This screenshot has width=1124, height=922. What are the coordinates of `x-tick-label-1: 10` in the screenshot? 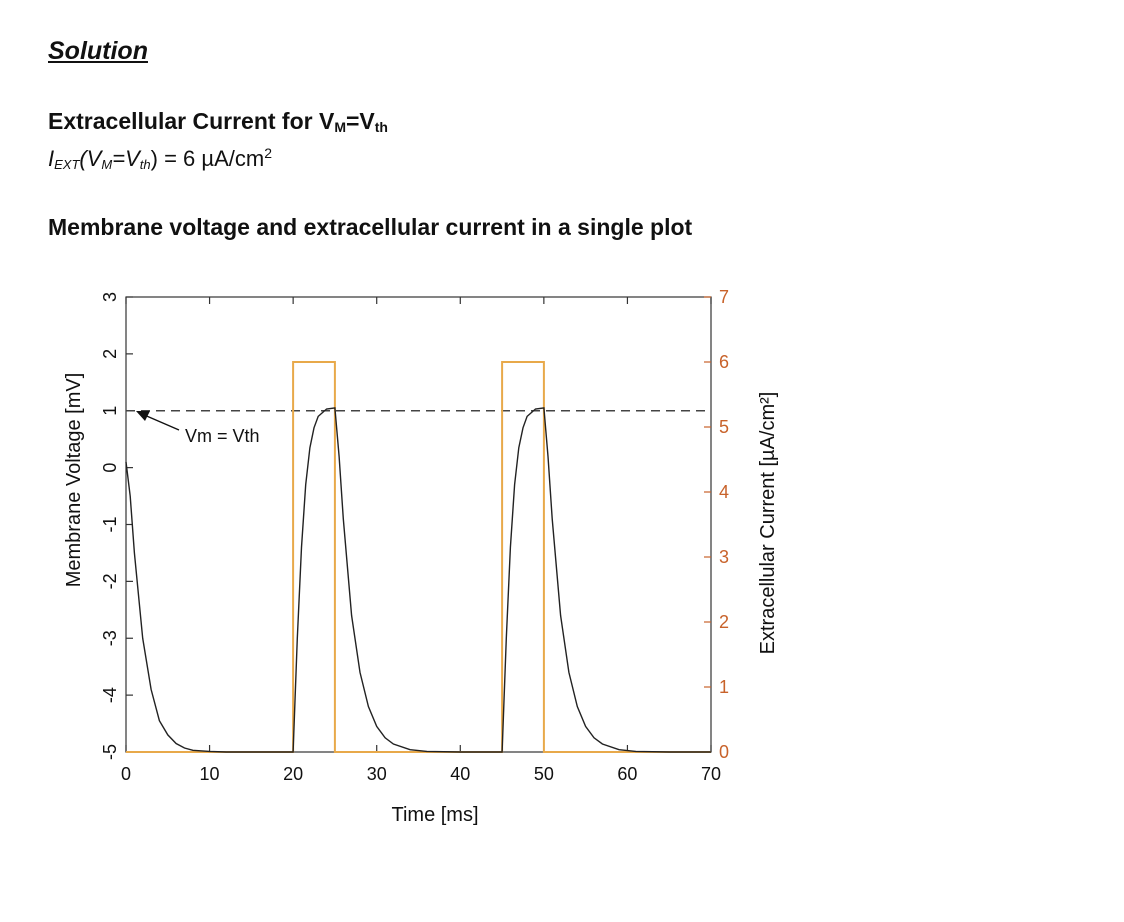 It's located at (210, 774).